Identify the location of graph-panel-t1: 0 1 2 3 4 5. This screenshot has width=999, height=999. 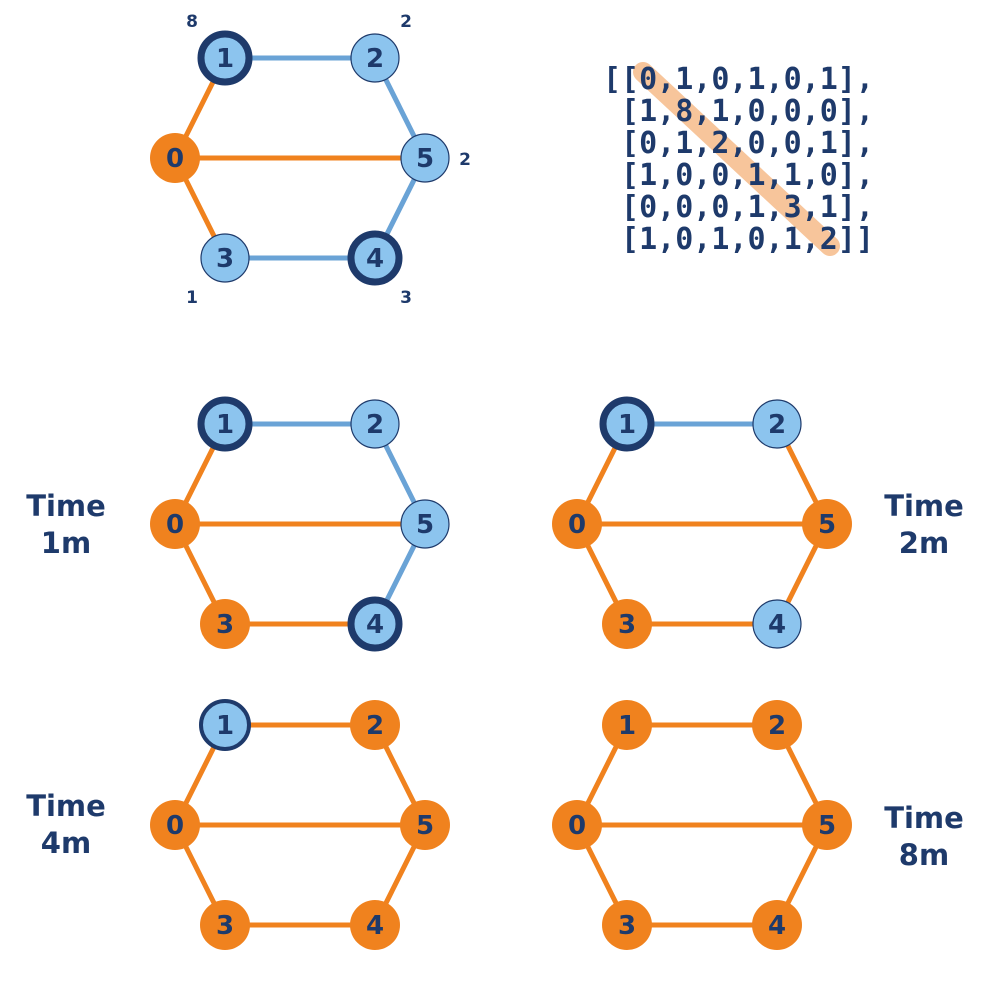
(300, 524).